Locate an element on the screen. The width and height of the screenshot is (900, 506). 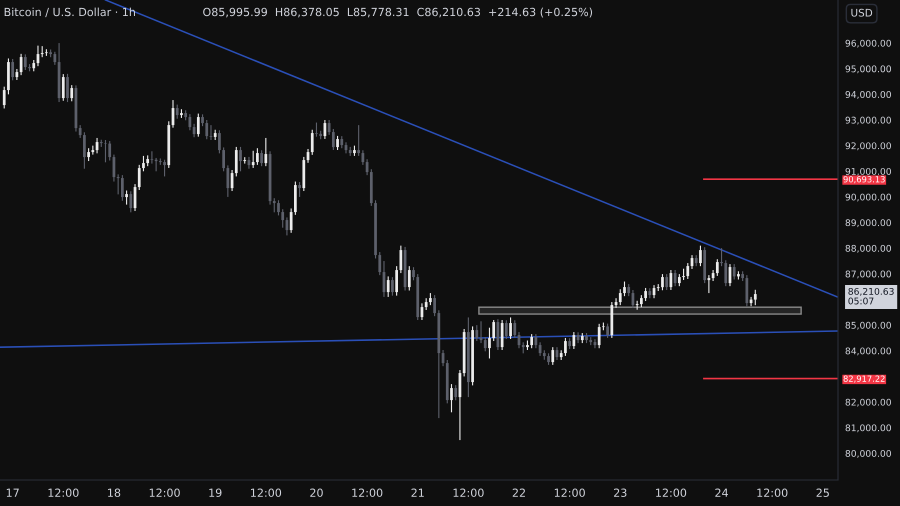
y-tick-label: 91,000.00 is located at coordinates (868, 172).